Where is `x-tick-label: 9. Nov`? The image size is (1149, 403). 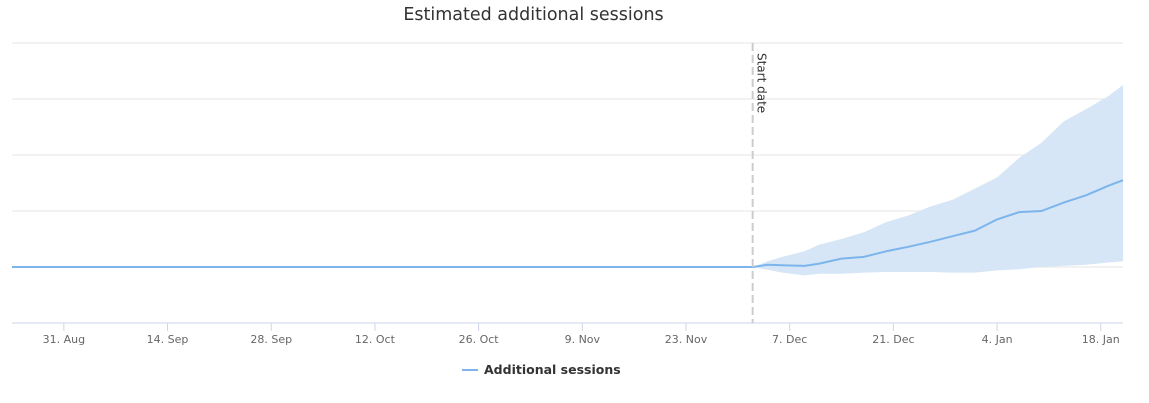 x-tick-label: 9. Nov is located at coordinates (583, 339).